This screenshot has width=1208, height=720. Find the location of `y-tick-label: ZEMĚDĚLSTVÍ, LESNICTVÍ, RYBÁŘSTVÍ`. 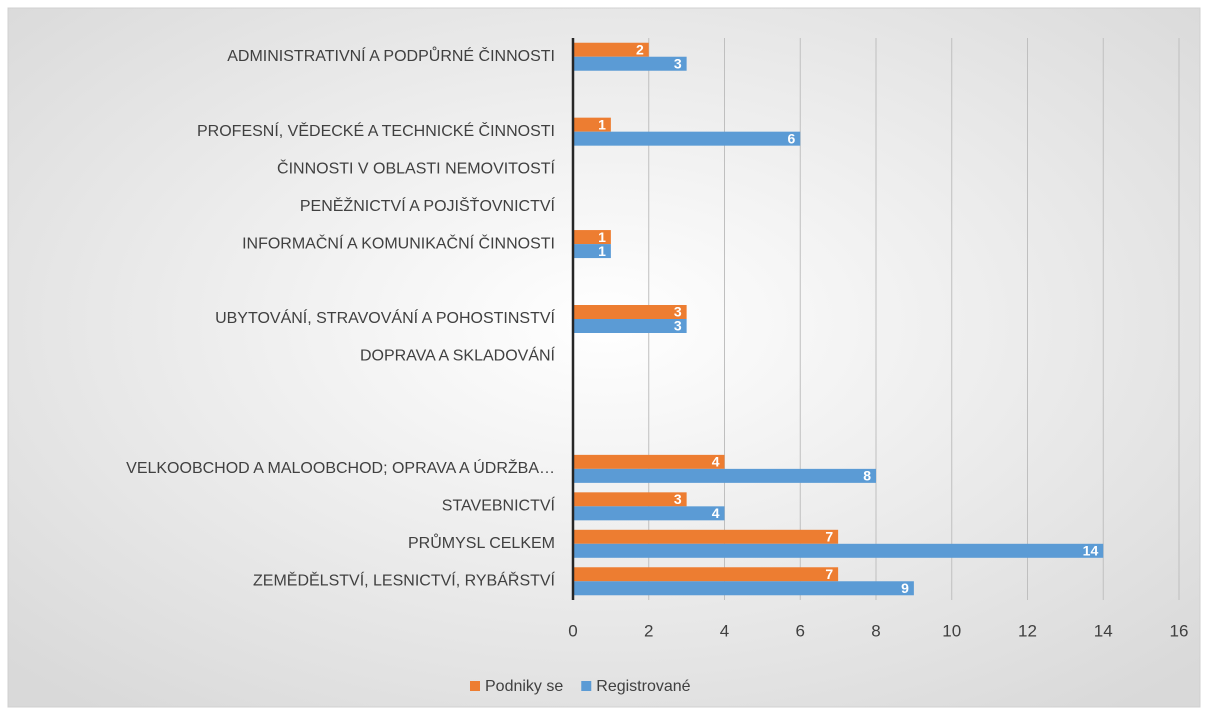

y-tick-label: ZEMĚDĚLSTVÍ, LESNICTVÍ, RYBÁŘSTVÍ is located at coordinates (404, 579).